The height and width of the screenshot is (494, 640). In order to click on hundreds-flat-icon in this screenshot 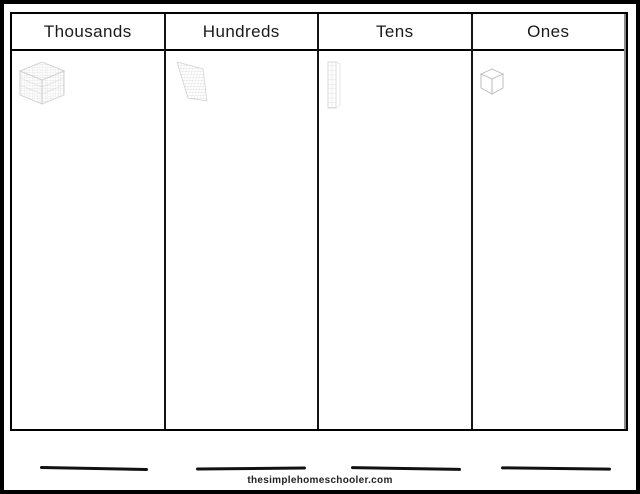, I will do `click(191, 82)`.